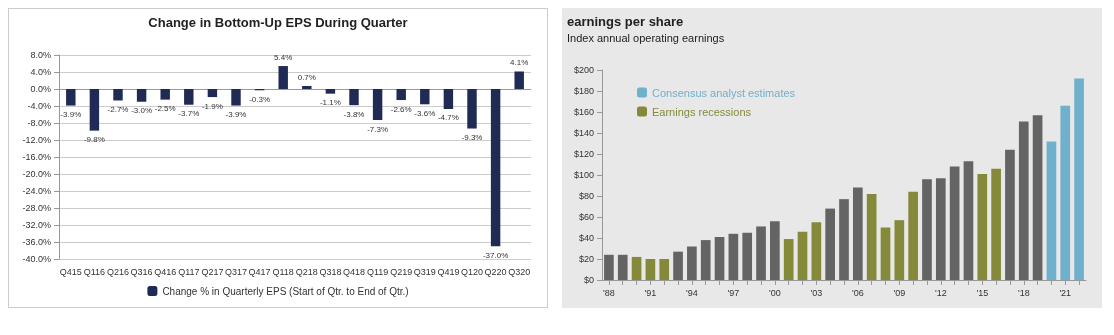 The width and height of the screenshot is (1114, 335). I want to click on data-label: -1.9%, so click(212, 106).